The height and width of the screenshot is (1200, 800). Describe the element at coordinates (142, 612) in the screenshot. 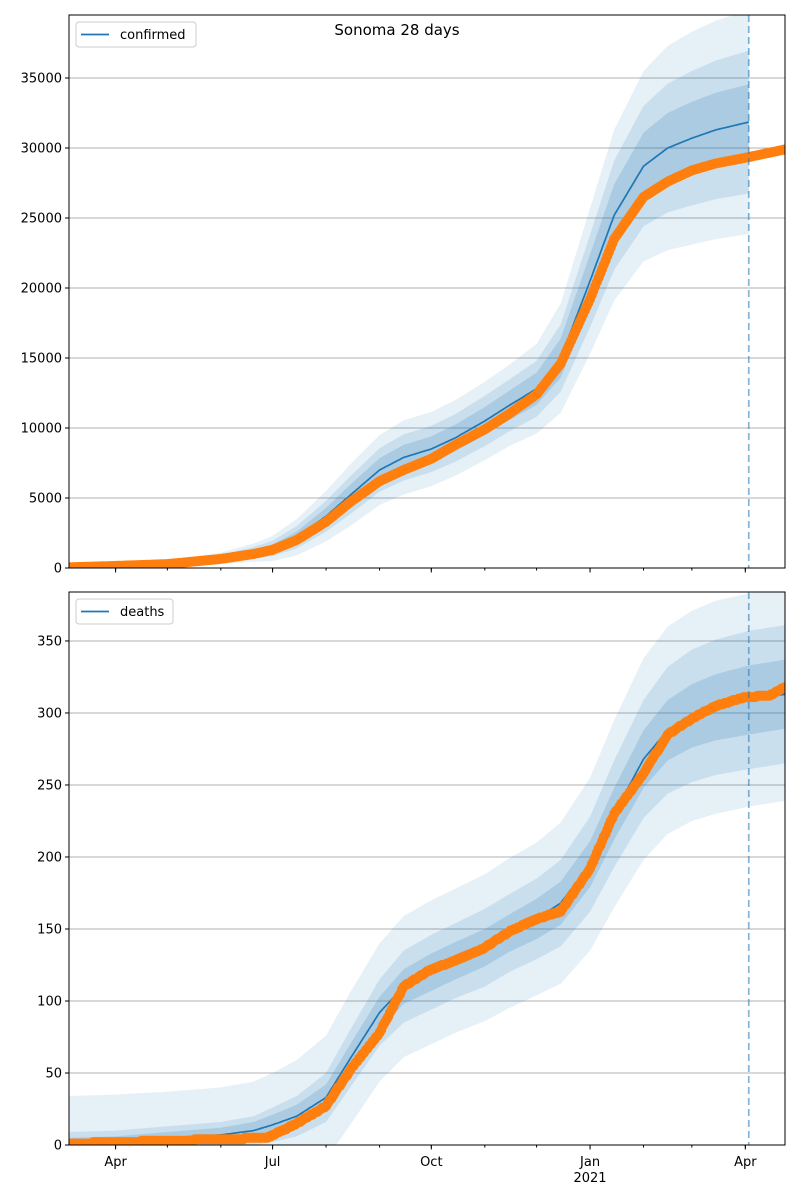

I see `legend-label-deaths: deaths` at that location.